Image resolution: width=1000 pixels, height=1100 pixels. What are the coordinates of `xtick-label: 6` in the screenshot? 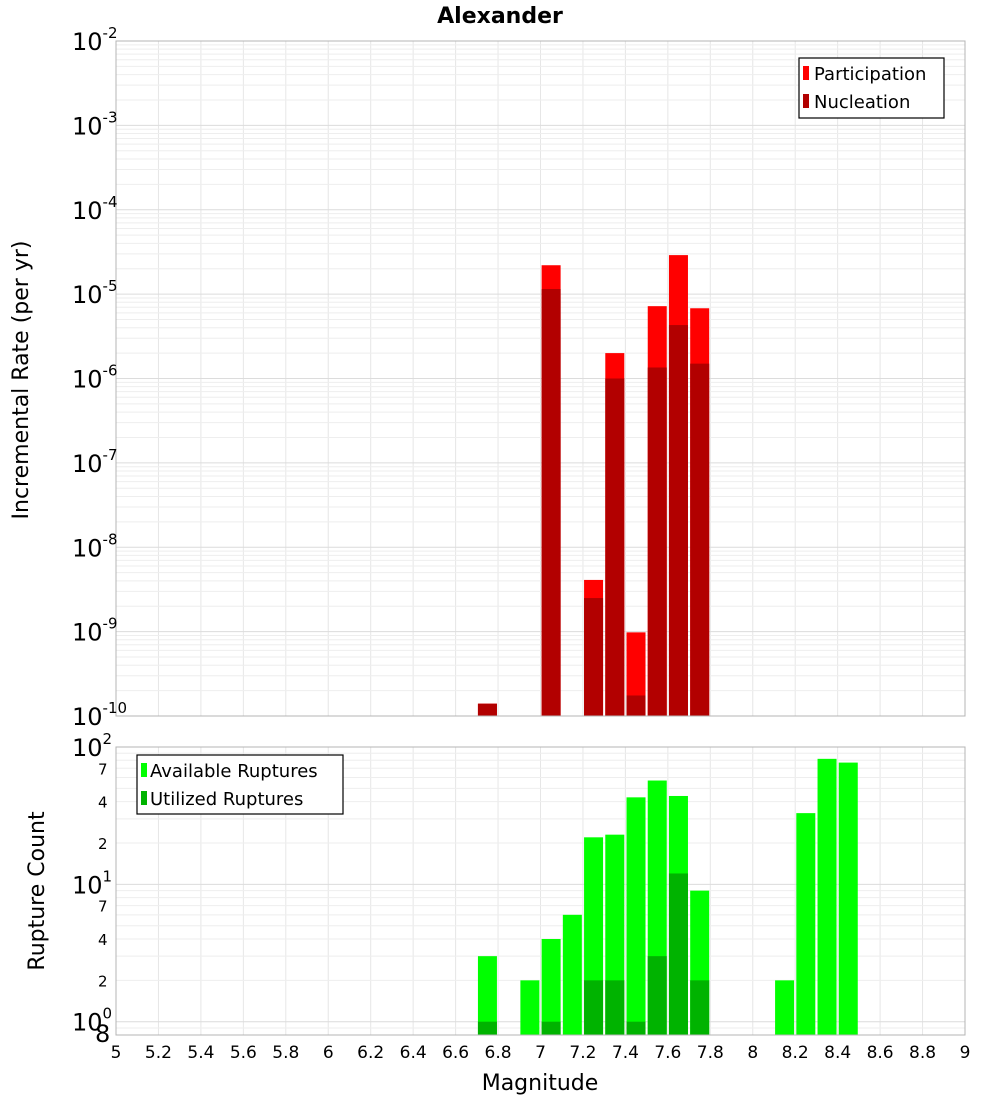 It's located at (328, 1053).